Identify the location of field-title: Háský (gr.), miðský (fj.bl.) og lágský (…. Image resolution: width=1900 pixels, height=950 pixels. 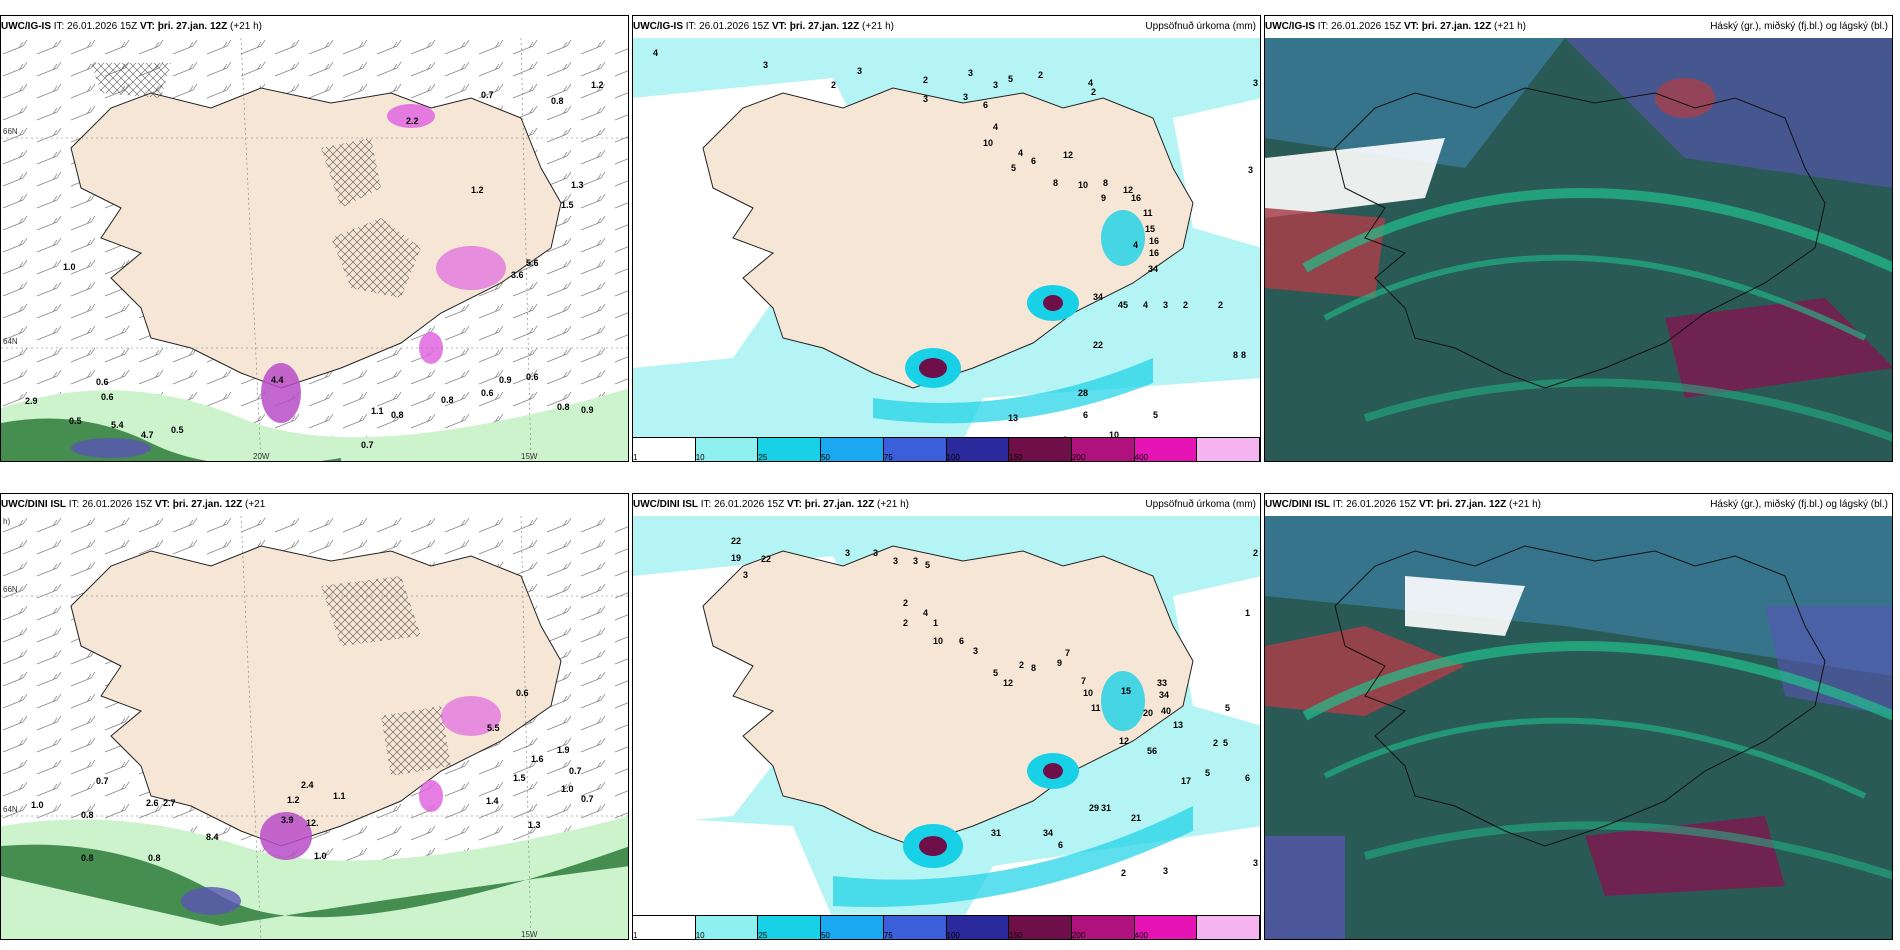
(1799, 26).